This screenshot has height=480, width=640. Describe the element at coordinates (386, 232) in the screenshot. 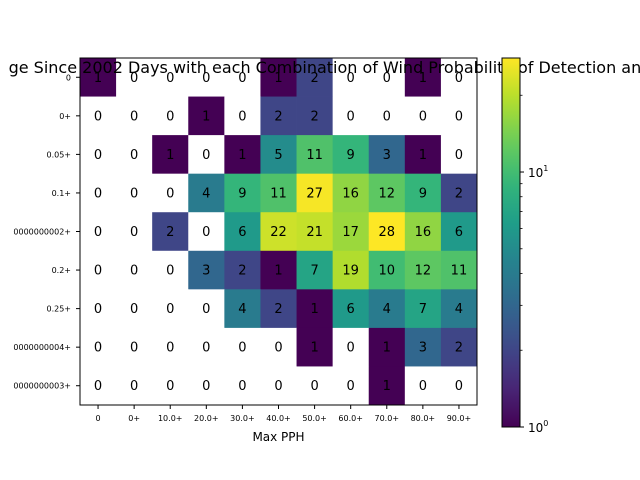

I see `cell-value-label: 28` at that location.